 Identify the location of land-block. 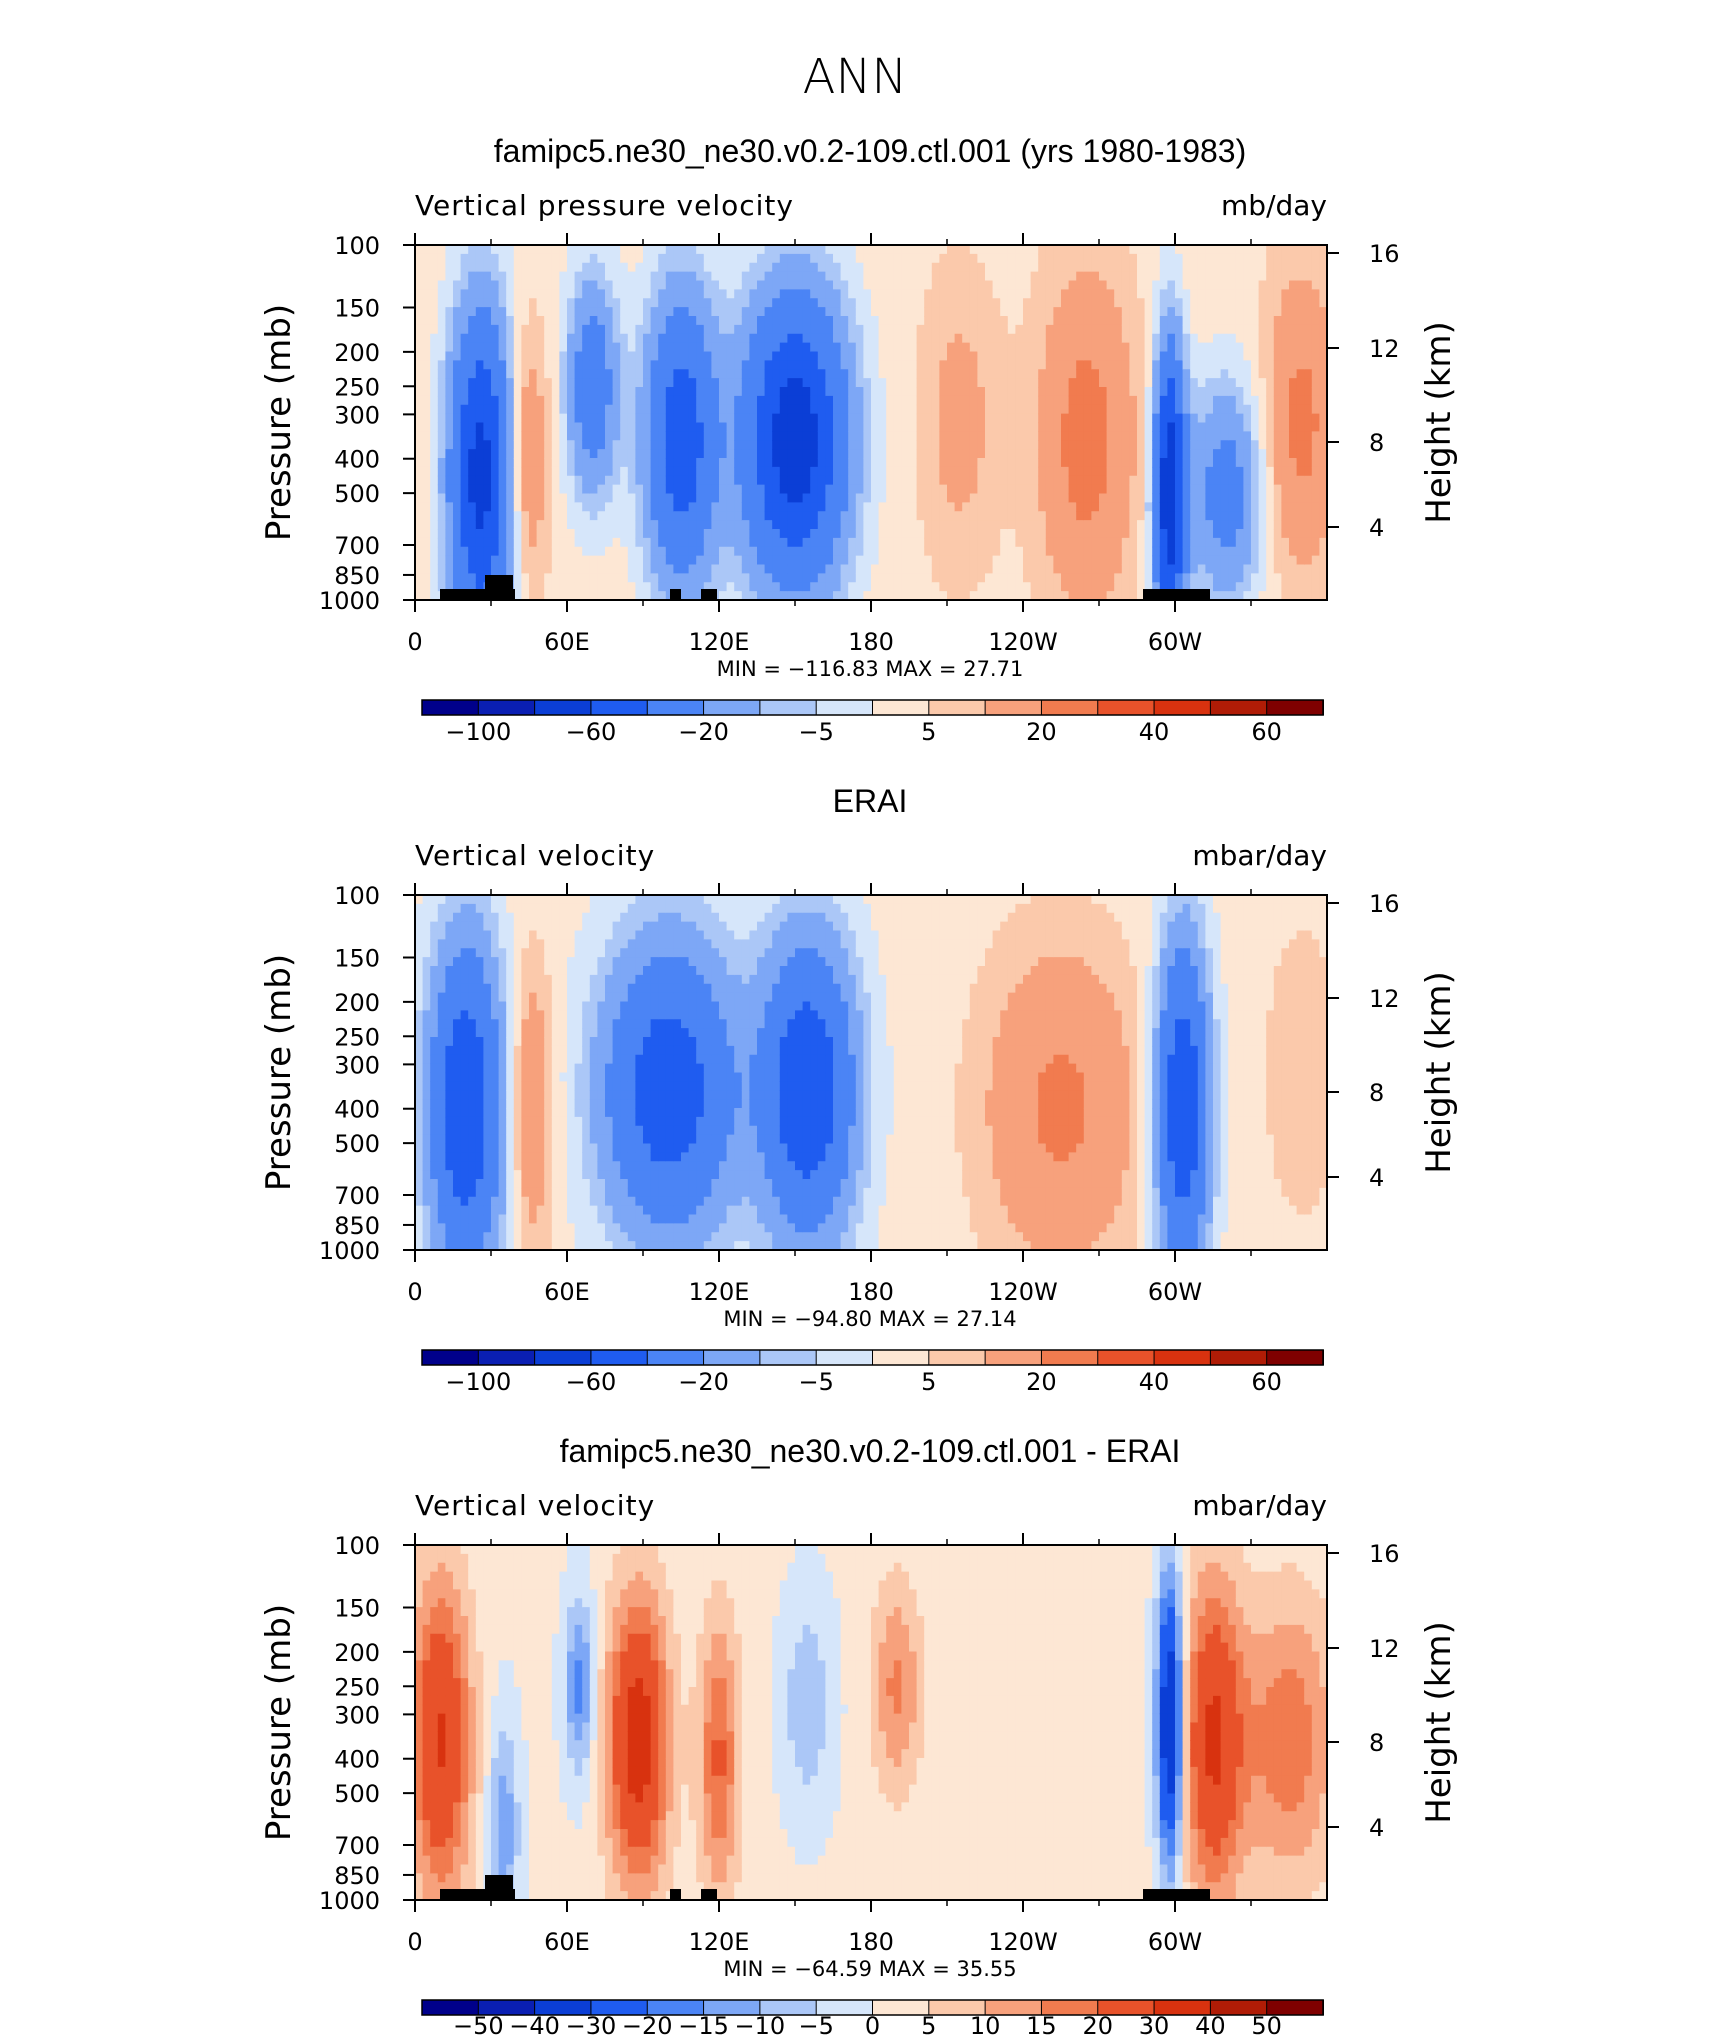
(1176, 594).